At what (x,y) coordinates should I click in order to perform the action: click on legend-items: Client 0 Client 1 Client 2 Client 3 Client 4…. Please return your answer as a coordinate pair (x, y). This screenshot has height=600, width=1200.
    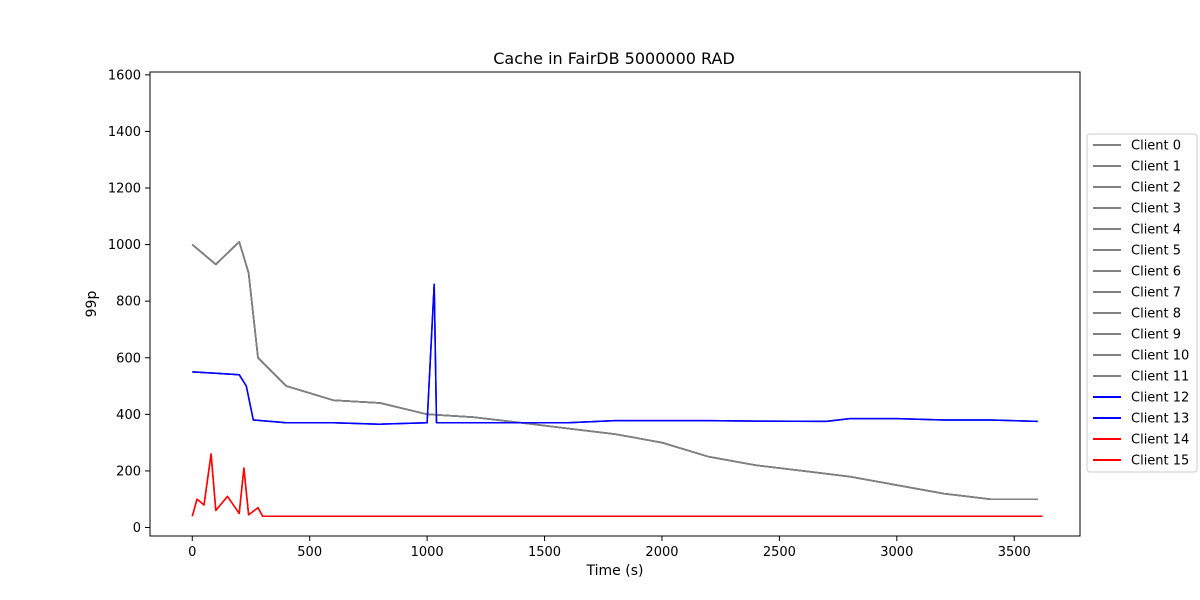
    Looking at the image, I should click on (1141, 304).